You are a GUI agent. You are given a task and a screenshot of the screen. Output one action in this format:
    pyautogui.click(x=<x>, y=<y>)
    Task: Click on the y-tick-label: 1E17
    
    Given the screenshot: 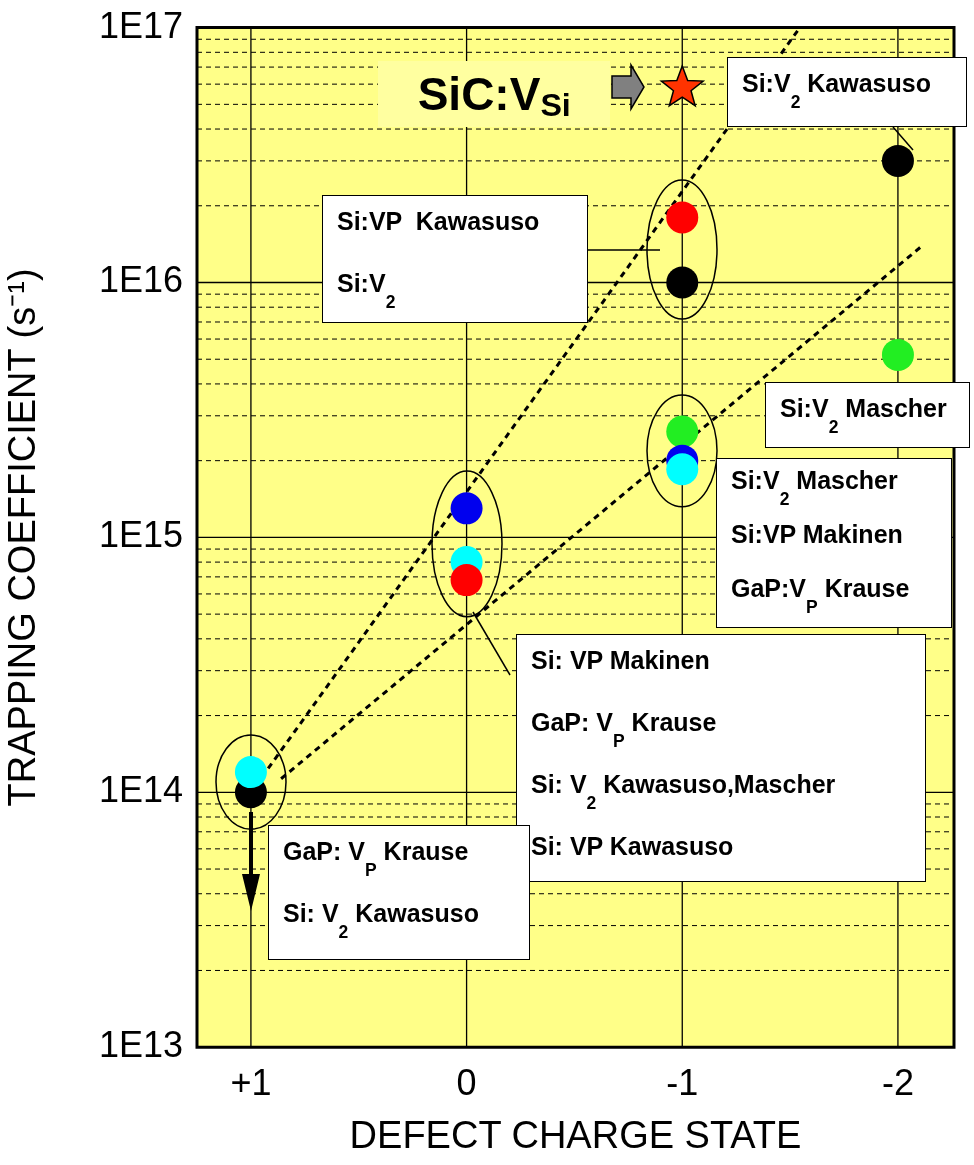 What is the action you would take?
    pyautogui.click(x=140, y=25)
    